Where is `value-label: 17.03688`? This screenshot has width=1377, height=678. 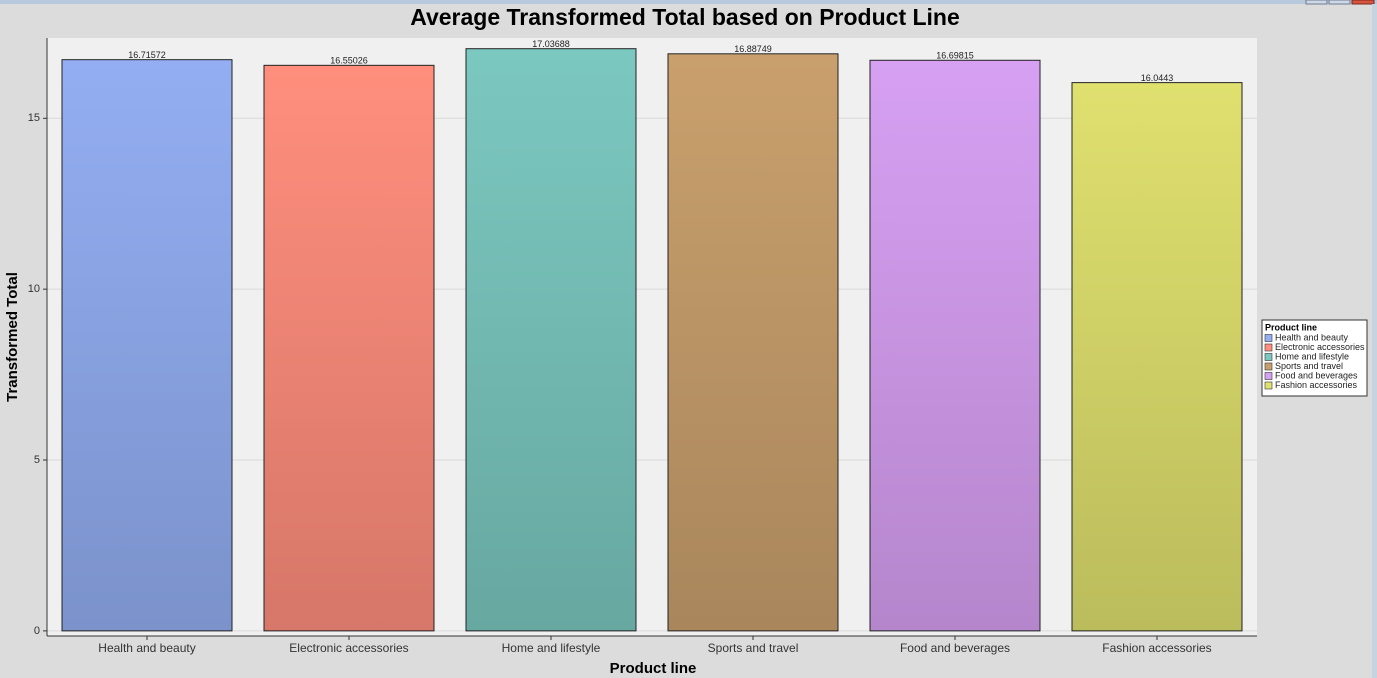 value-label: 17.03688 is located at coordinates (551, 44).